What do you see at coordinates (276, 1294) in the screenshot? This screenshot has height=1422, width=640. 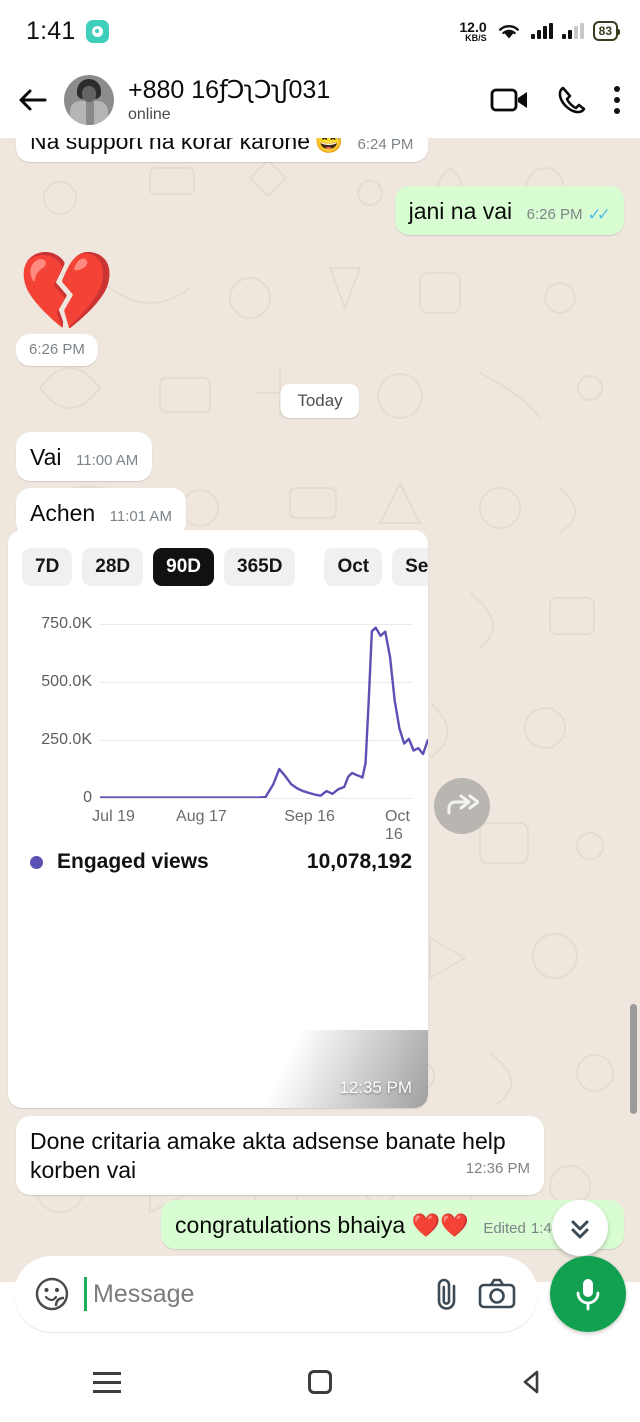 I see `message-input-bar: Message` at bounding box center [276, 1294].